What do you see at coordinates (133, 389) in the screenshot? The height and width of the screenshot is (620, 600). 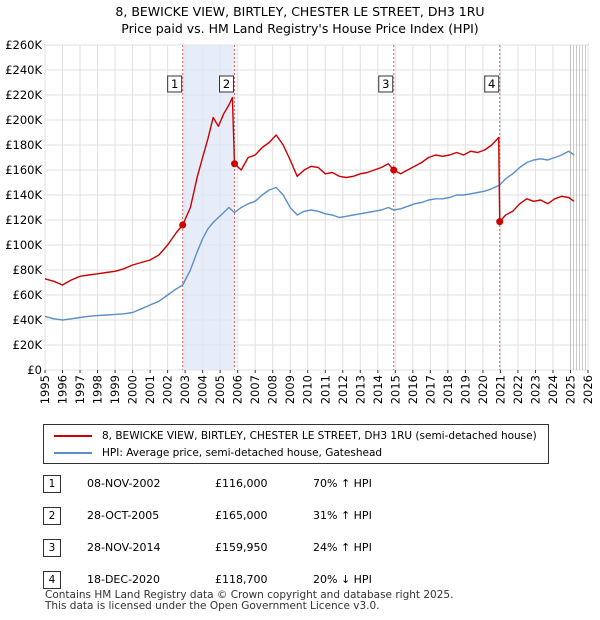 I see `x-tick-label: 2000` at bounding box center [133, 389].